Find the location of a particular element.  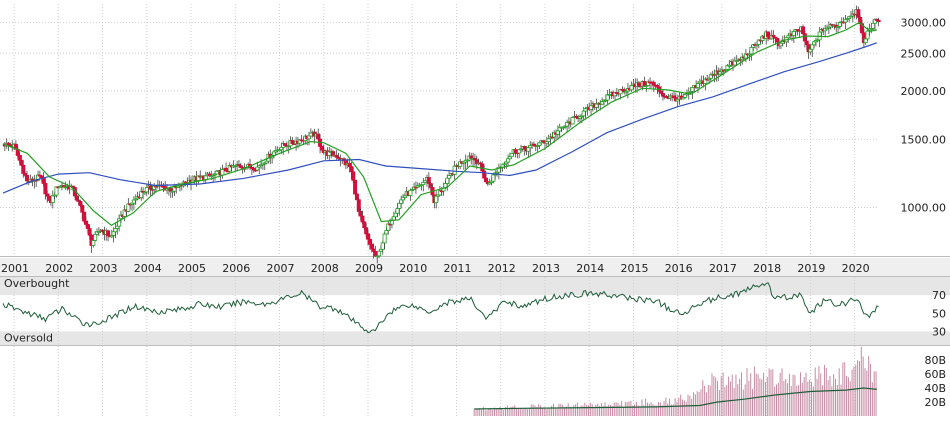

x-tick-label: 2006 is located at coordinates (236, 268).